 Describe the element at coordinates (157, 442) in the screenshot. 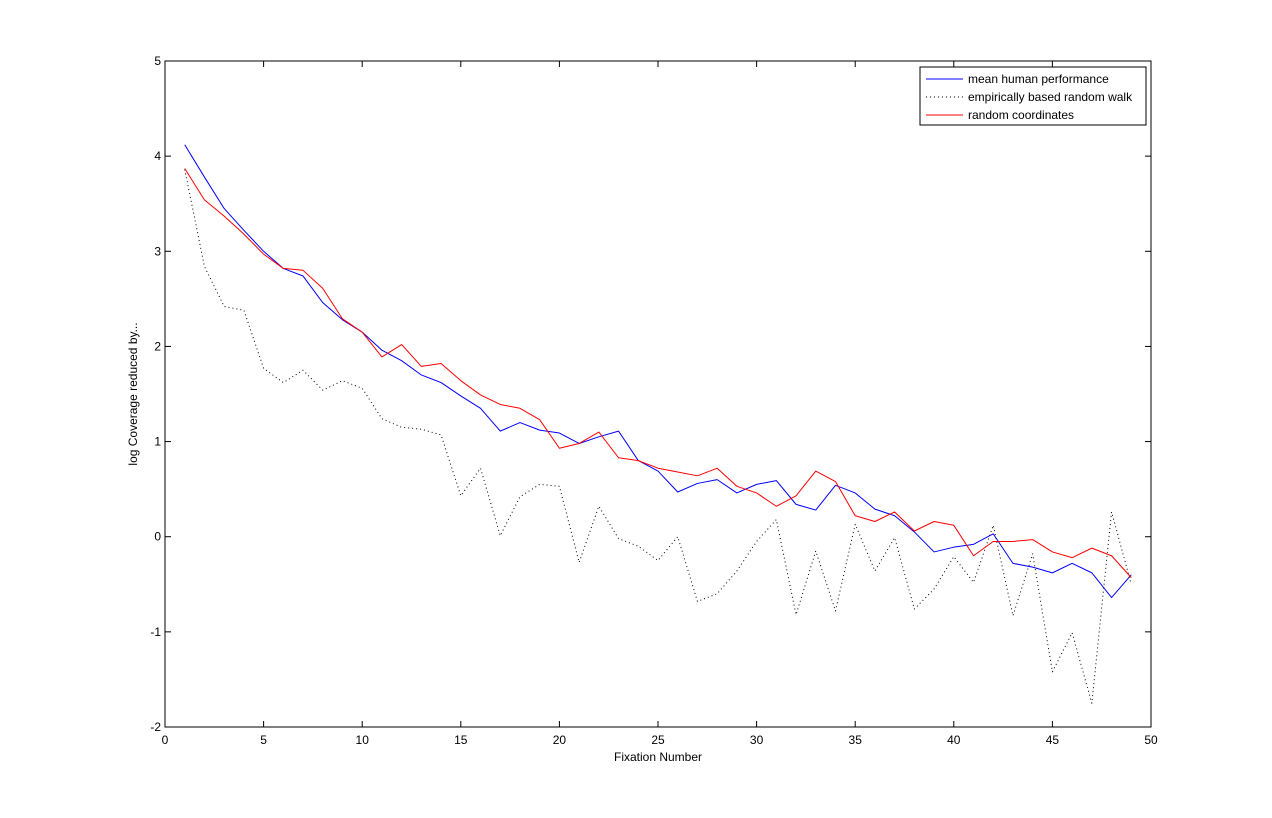

I see `y-tick-label: 1` at that location.